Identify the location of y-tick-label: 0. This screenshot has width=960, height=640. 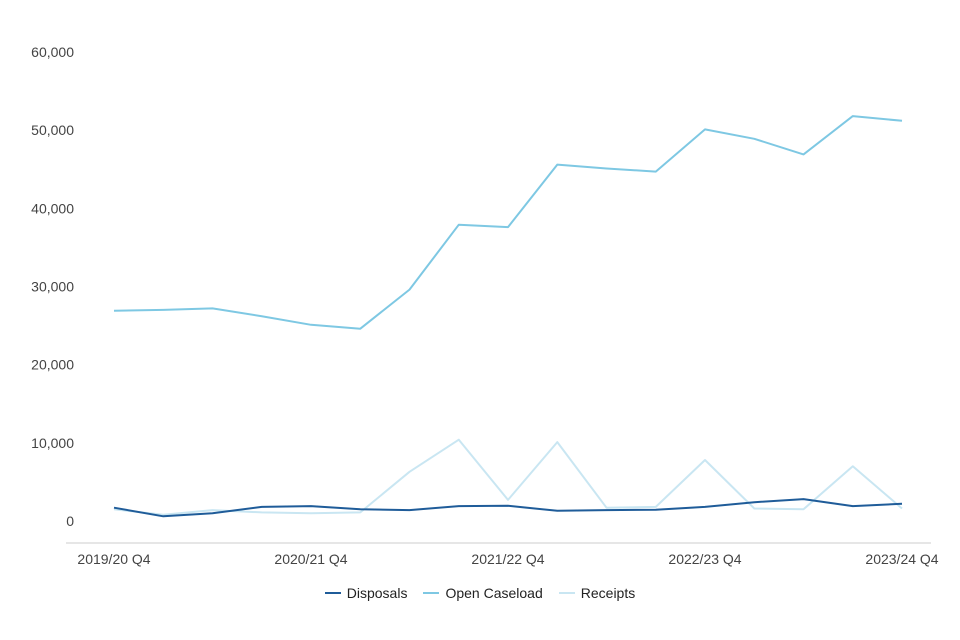
(70, 521).